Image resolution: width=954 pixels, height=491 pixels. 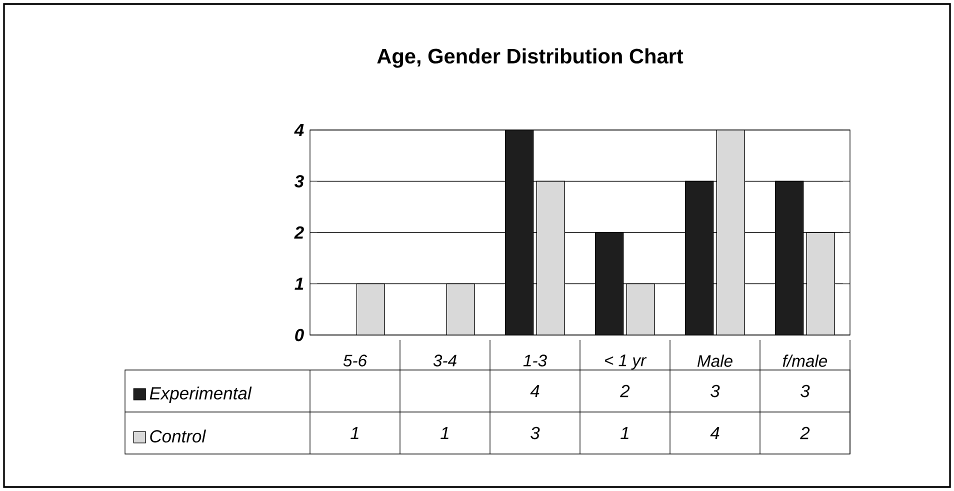 What do you see at coordinates (299, 284) in the screenshot?
I see `y-tick-label: 1` at bounding box center [299, 284].